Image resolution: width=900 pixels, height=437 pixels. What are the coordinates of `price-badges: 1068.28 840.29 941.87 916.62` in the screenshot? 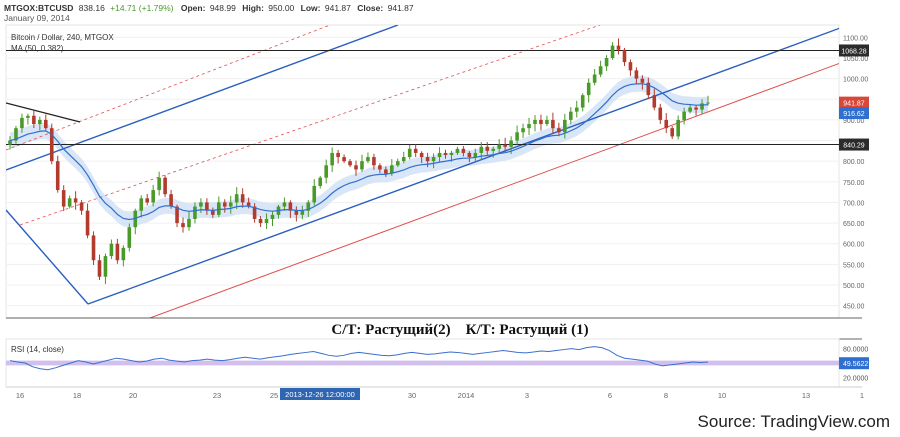 It's located at (854, 97).